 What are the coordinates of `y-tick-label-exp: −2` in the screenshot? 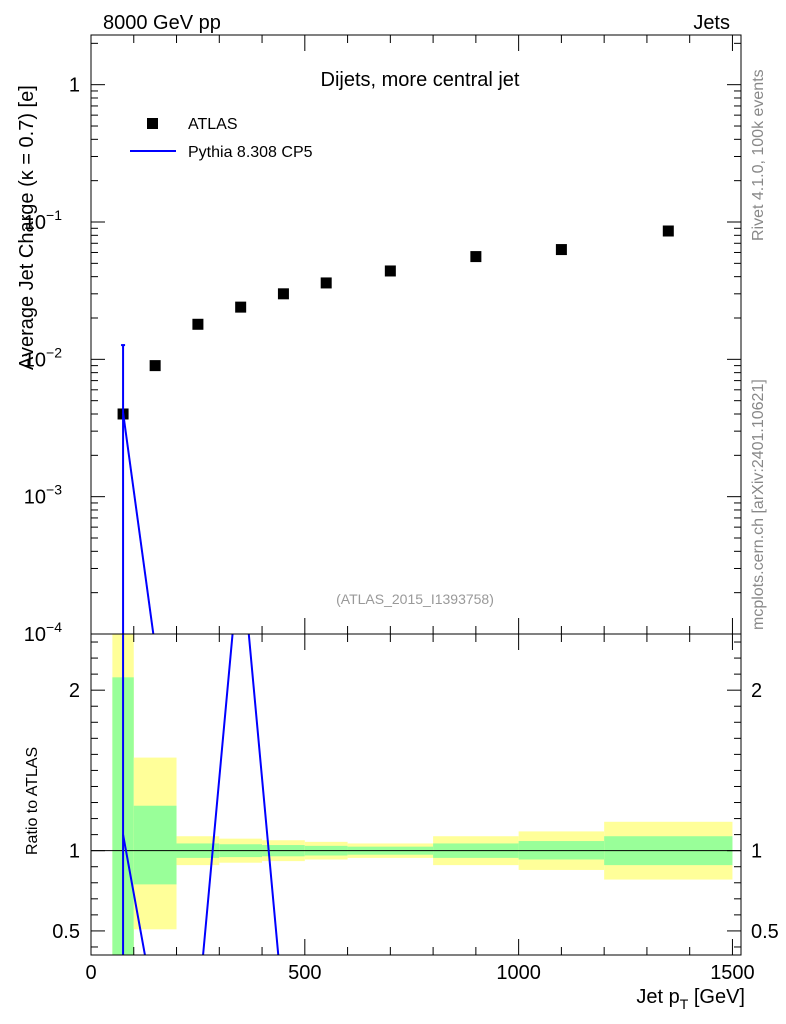 It's located at (54, 352).